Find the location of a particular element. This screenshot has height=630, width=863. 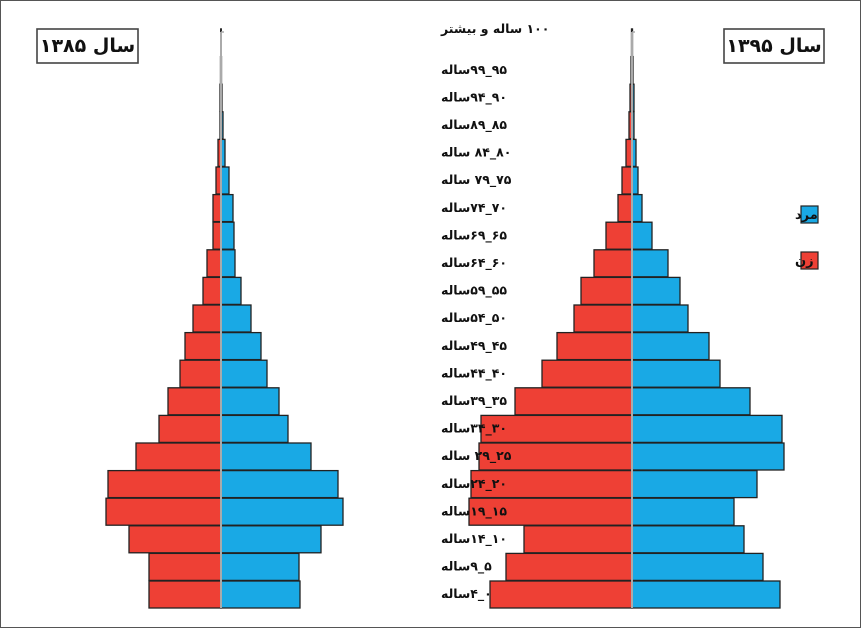

age-label-18: ۹۰_۹۴ساله is located at coordinates (474, 97).